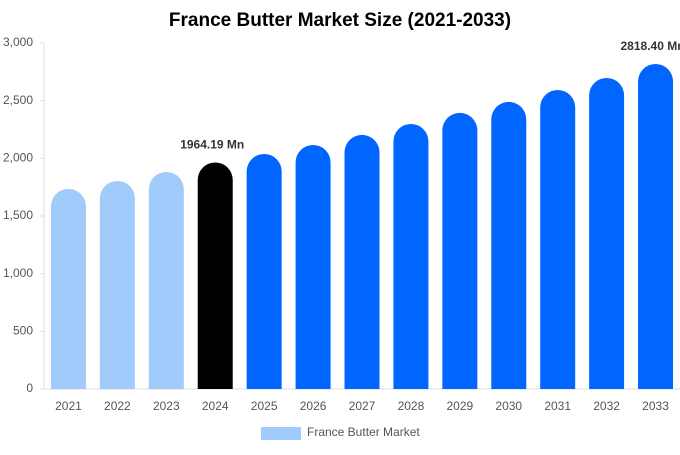  What do you see at coordinates (557, 406) in the screenshot?
I see `x-tick-label: 2031` at bounding box center [557, 406].